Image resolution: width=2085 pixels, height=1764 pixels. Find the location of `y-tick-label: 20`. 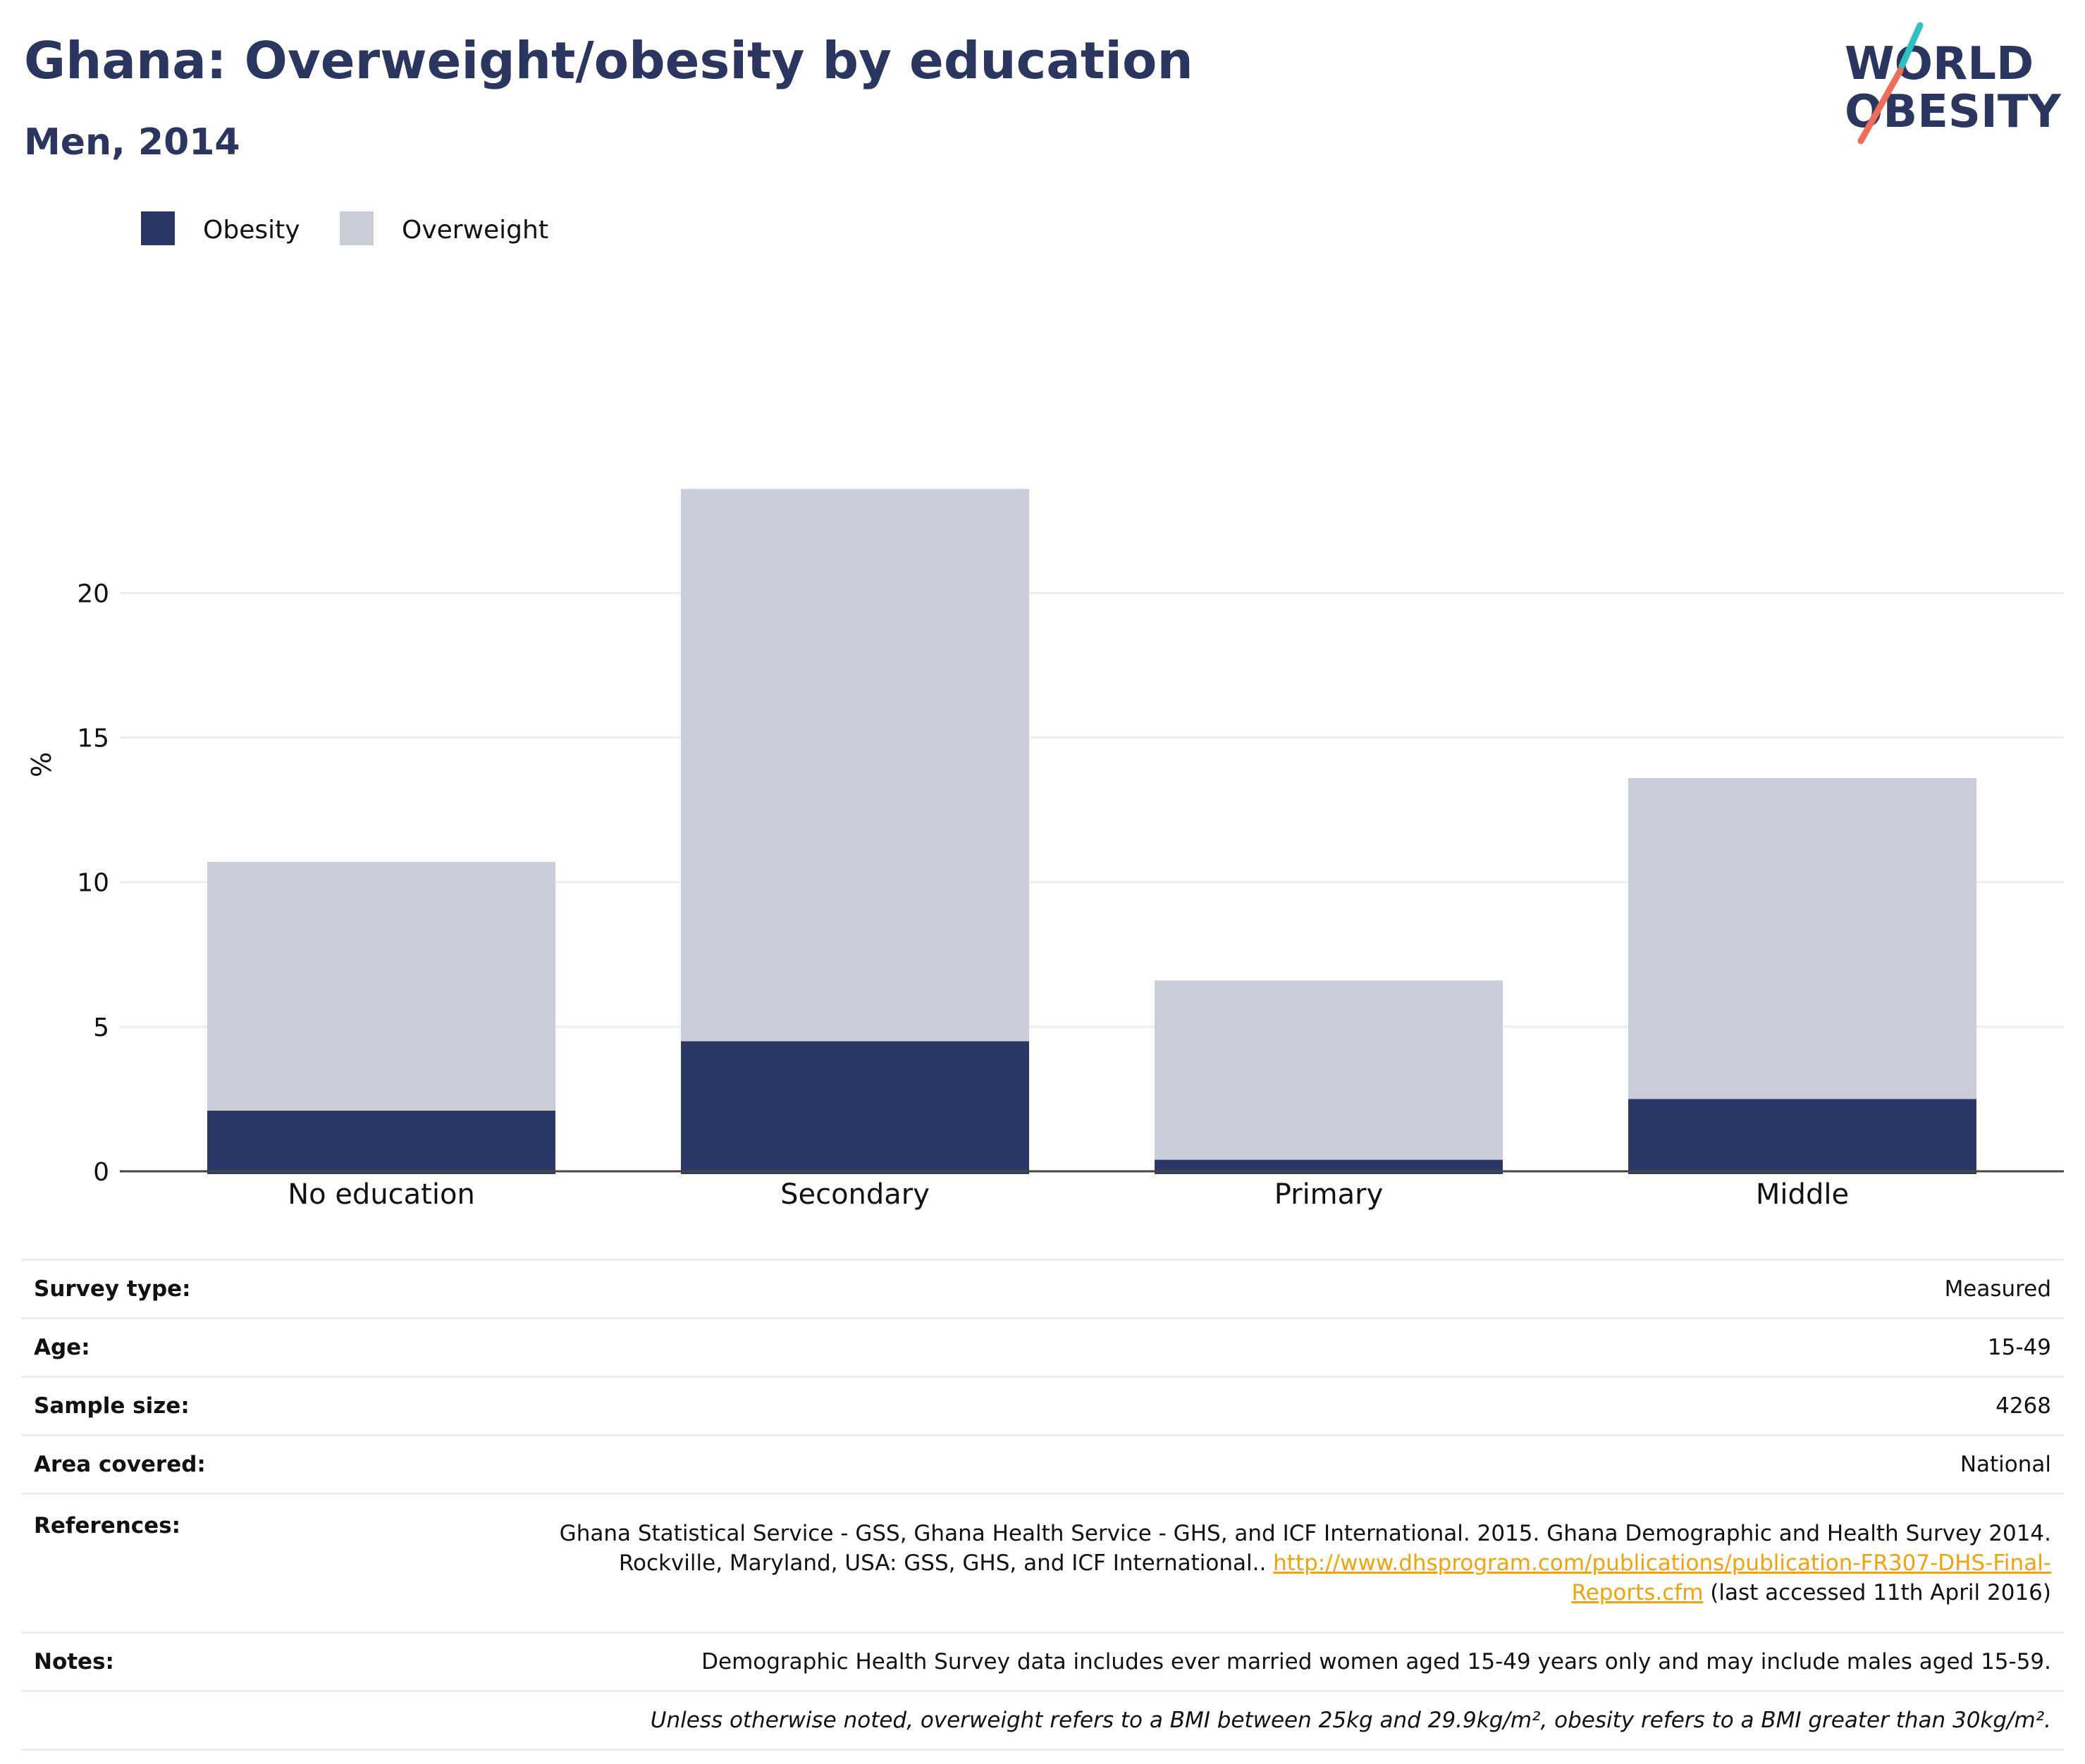

y-tick-label: 20 is located at coordinates (93, 593).